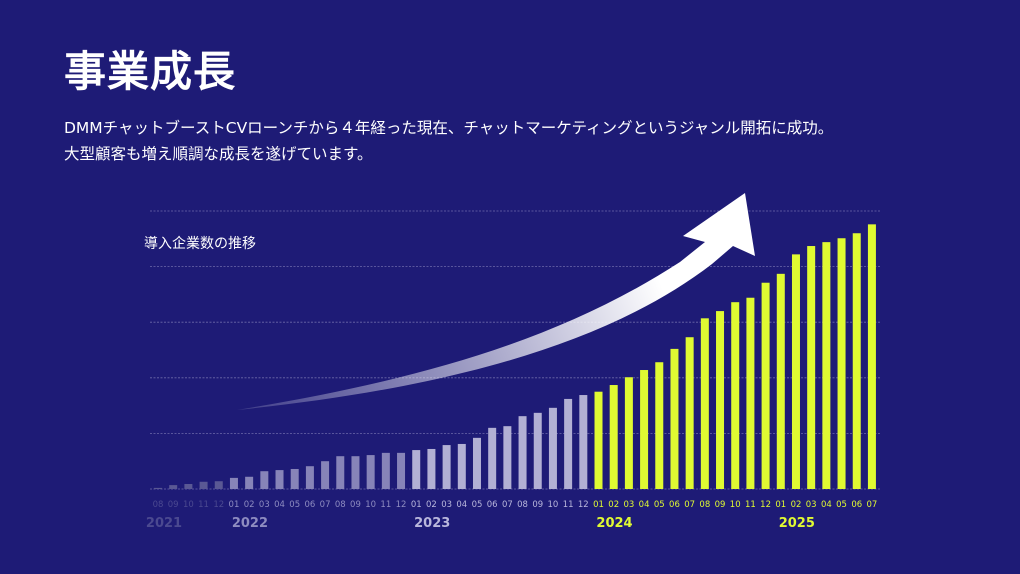  What do you see at coordinates (614, 523) in the screenshot?
I see `year-label: 2024` at bounding box center [614, 523].